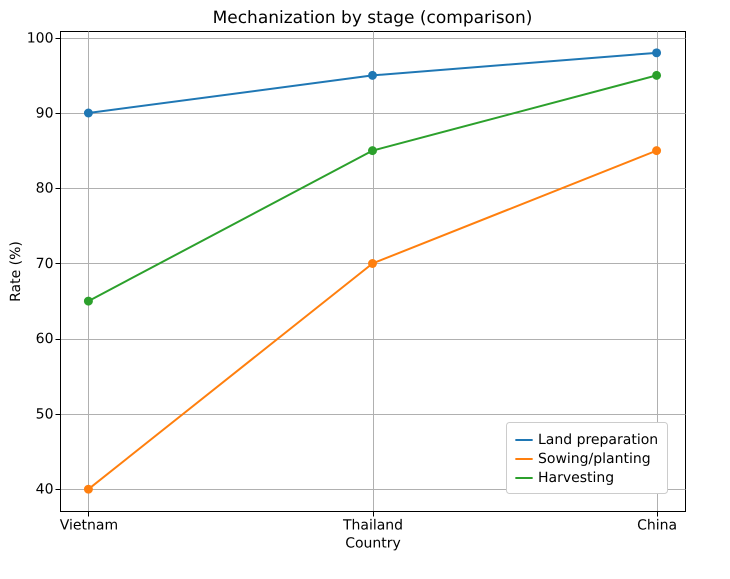 The image size is (730, 579). I want to click on y-tick-label: 40, so click(45, 490).